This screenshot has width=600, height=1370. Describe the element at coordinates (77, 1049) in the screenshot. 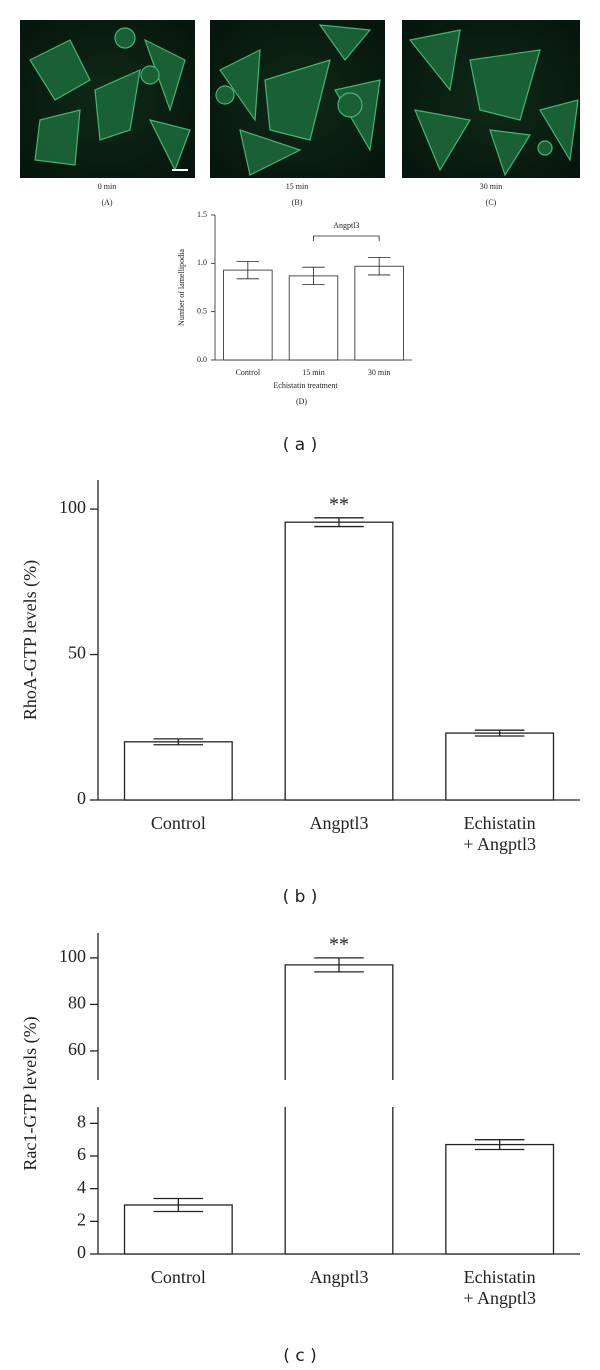

I see `y-tick-label: 60` at that location.